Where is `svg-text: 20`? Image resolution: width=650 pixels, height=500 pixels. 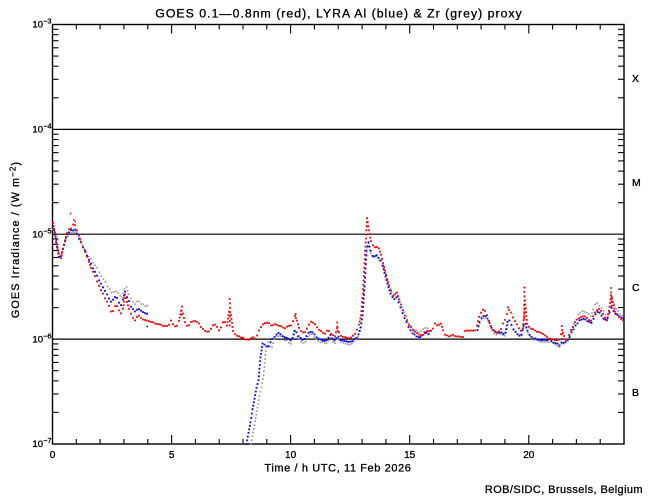 svg-text: 20 is located at coordinates (529, 455).